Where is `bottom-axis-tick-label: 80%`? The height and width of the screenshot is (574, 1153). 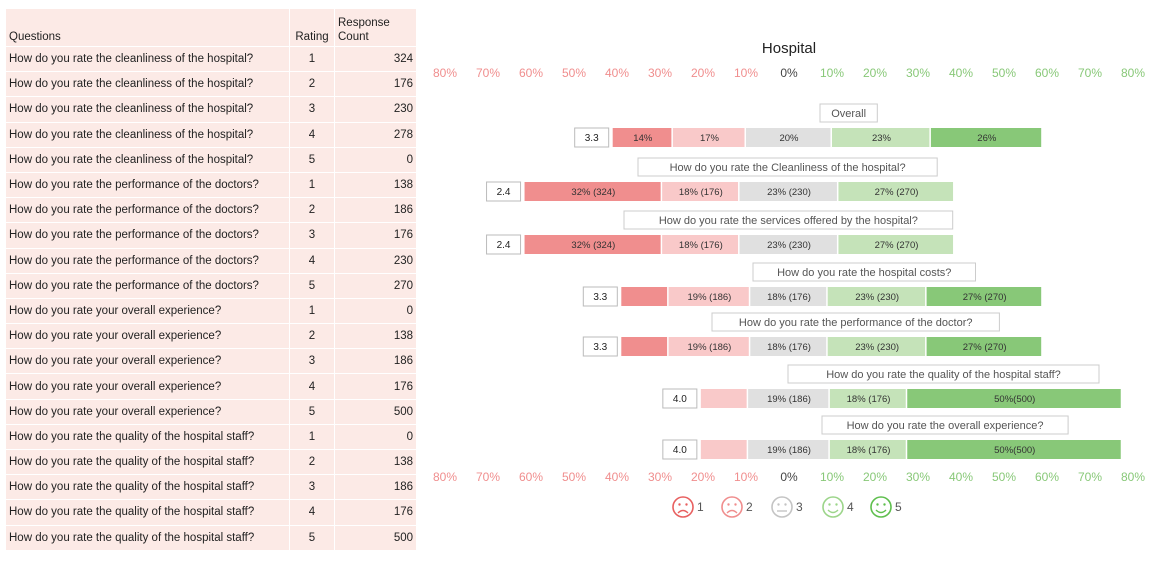
bottom-axis-tick-label: 80% is located at coordinates (1133, 477).